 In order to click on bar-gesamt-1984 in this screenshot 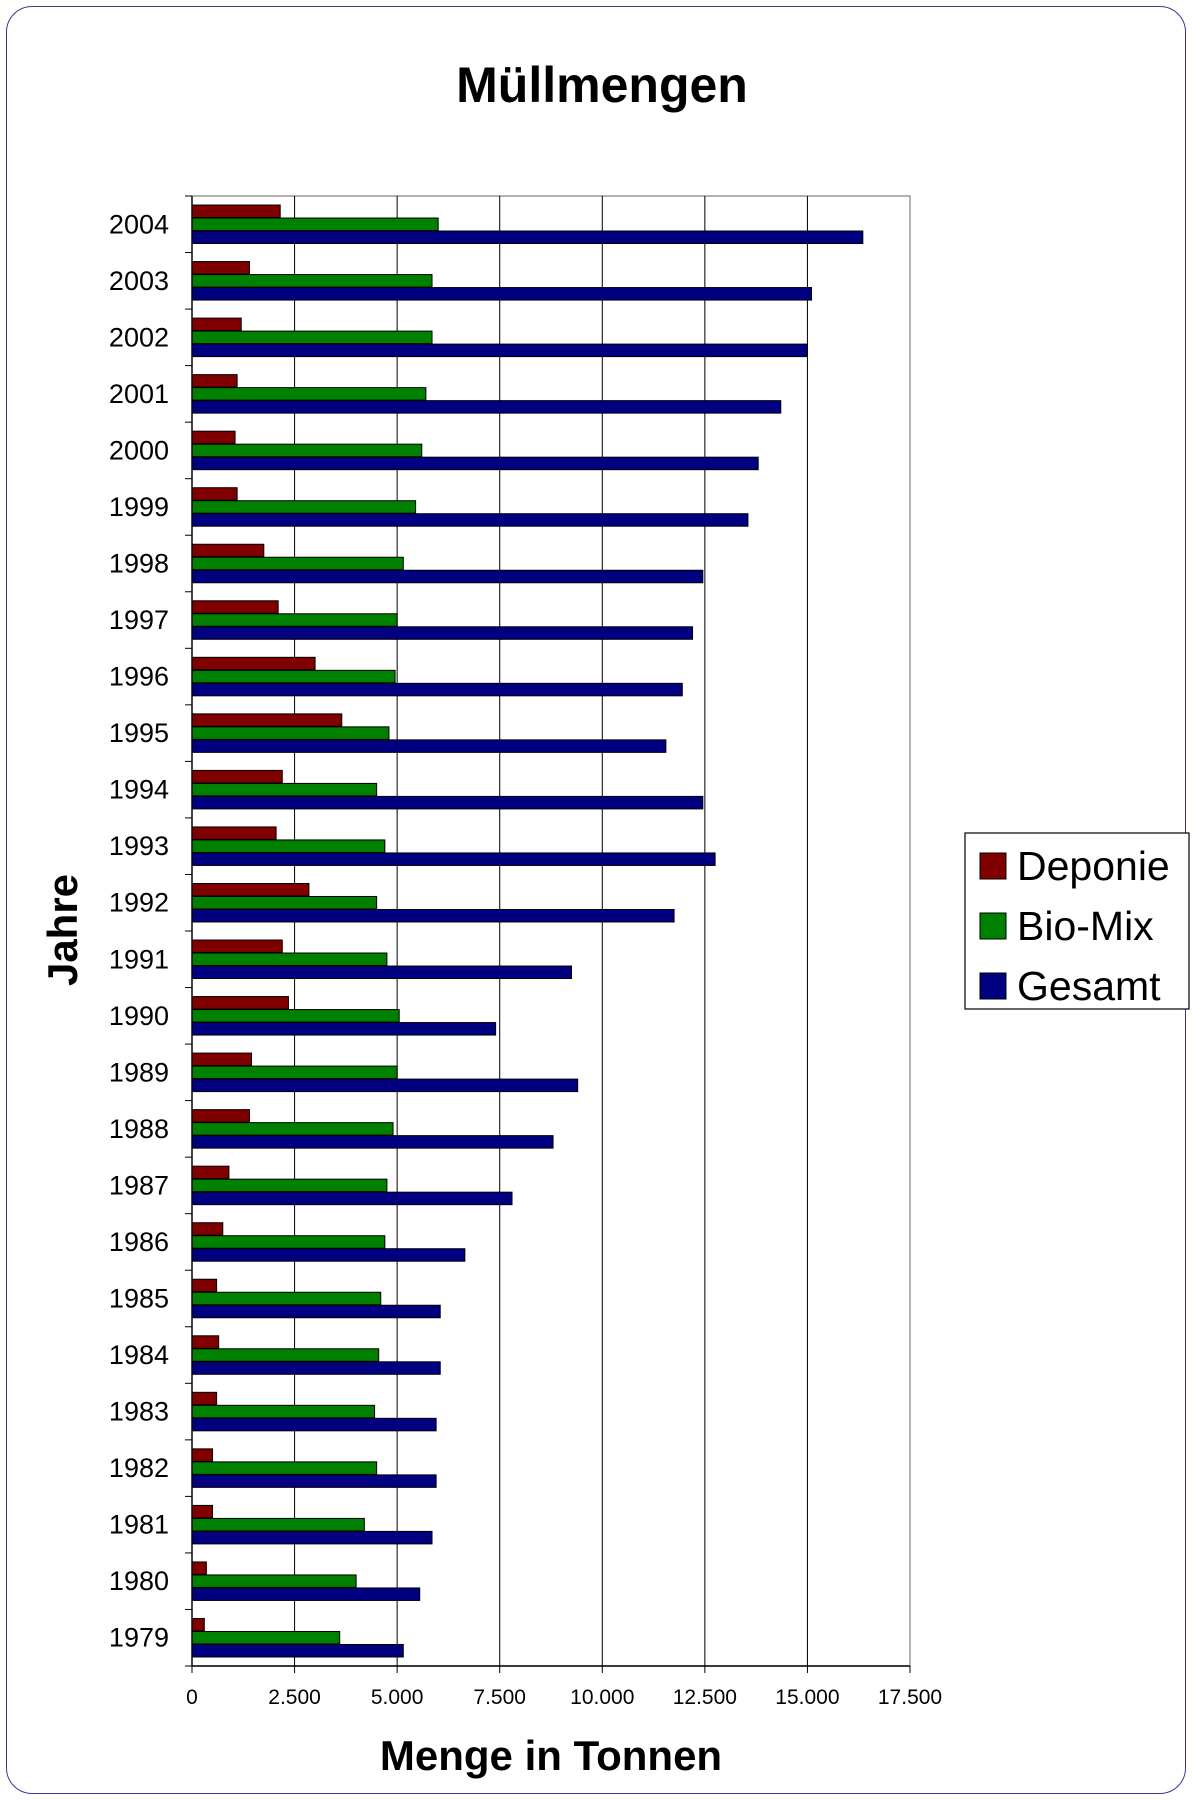, I will do `click(316, 1368)`.